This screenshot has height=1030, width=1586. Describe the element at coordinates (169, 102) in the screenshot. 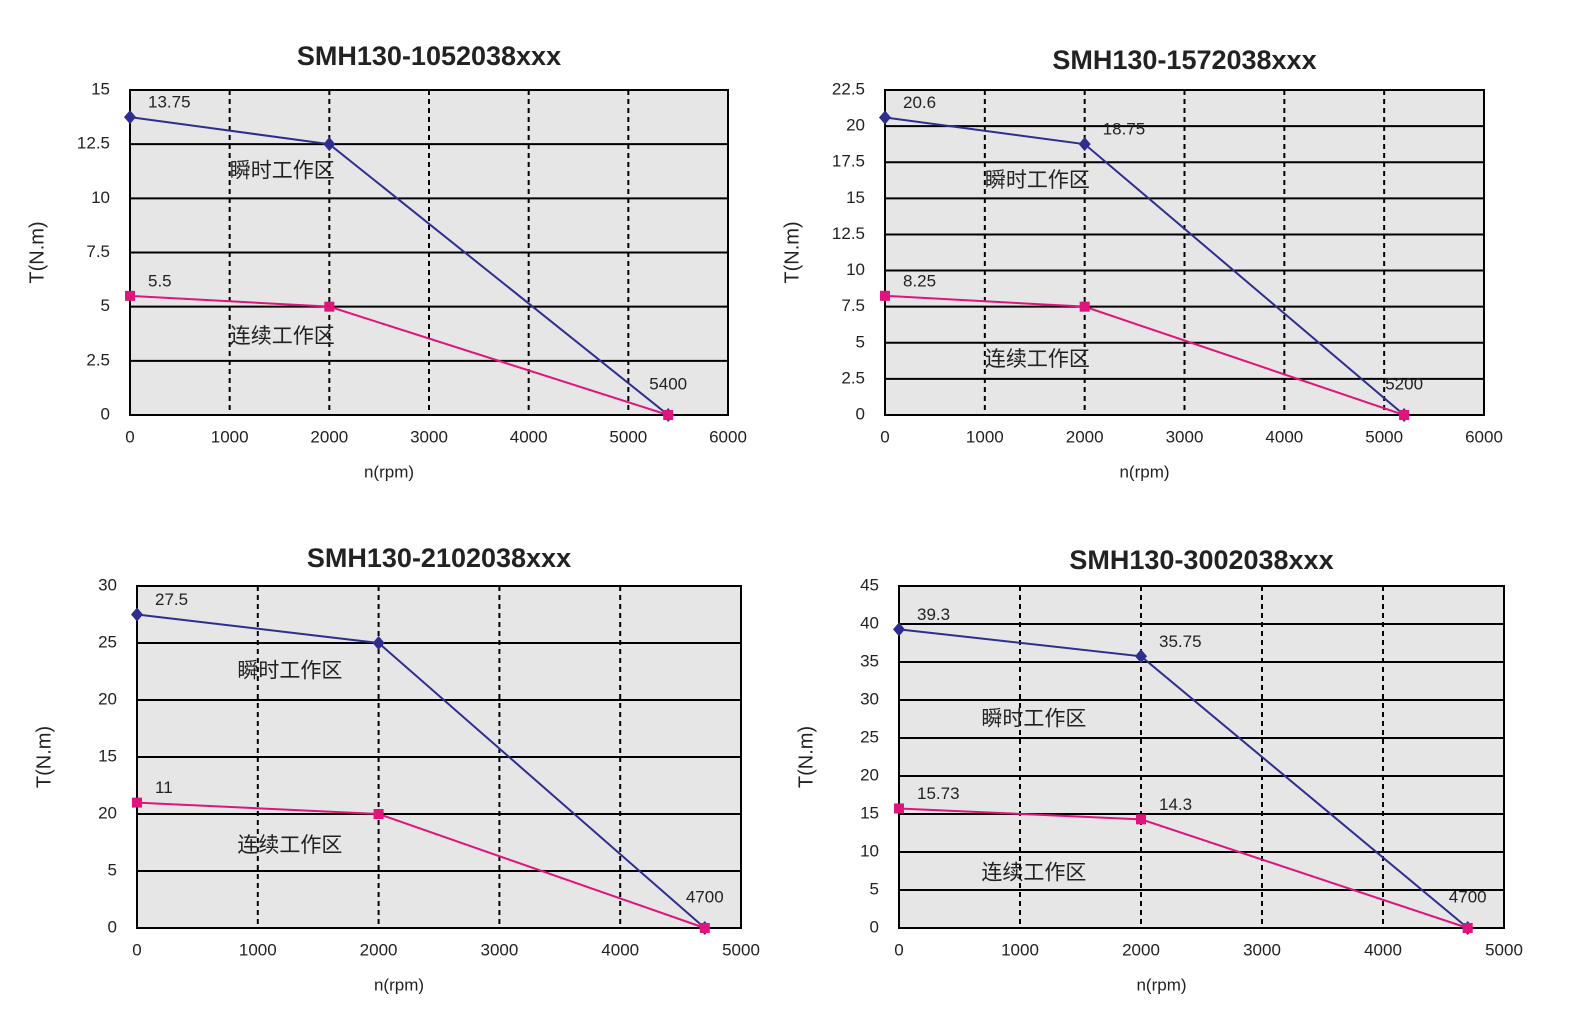

I see `data-label: 13.75` at that location.